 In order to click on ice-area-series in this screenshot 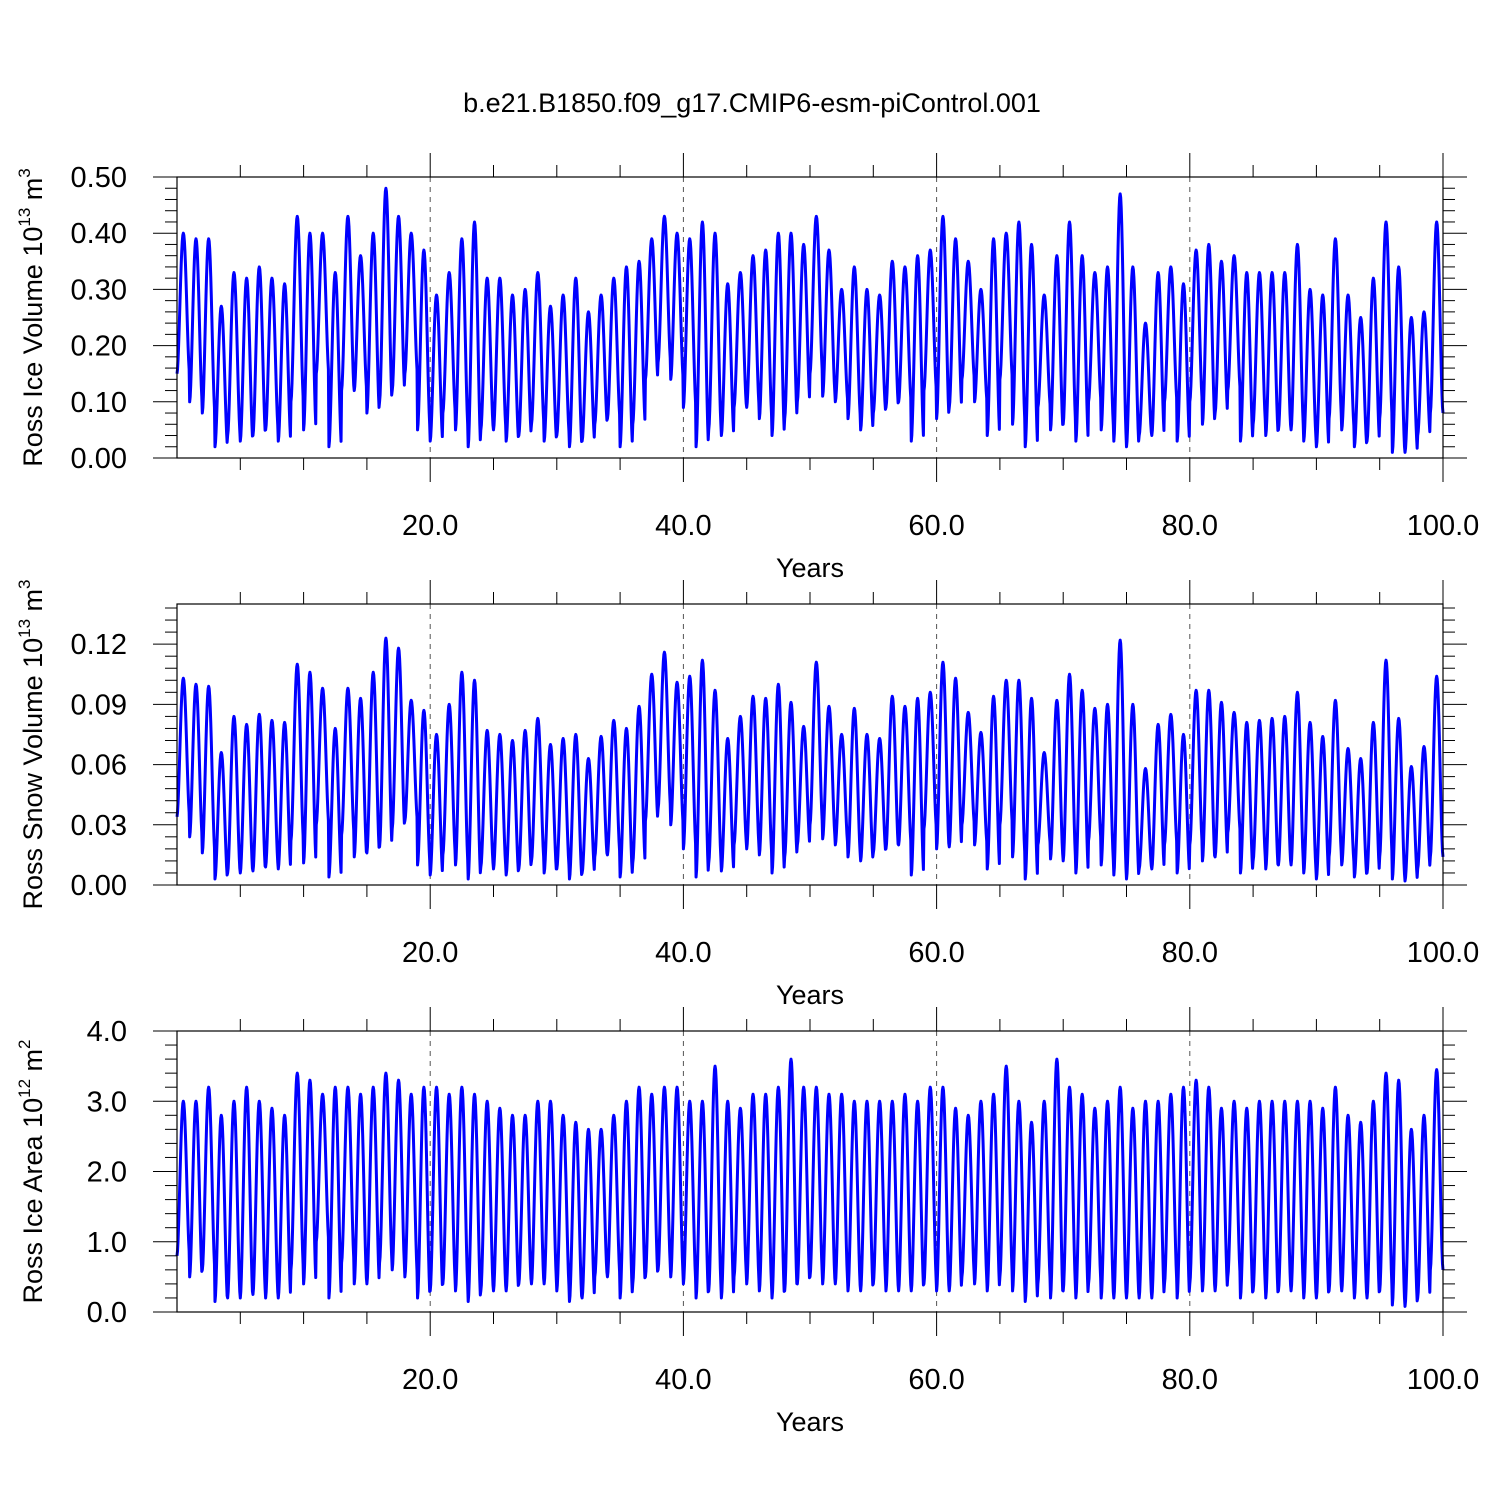, I will do `click(810, 1182)`.